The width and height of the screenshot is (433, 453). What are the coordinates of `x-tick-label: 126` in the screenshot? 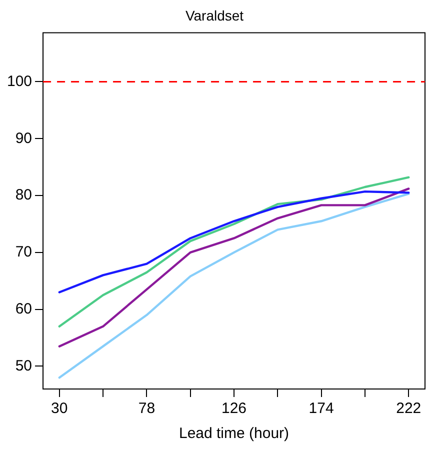 It's located at (234, 409).